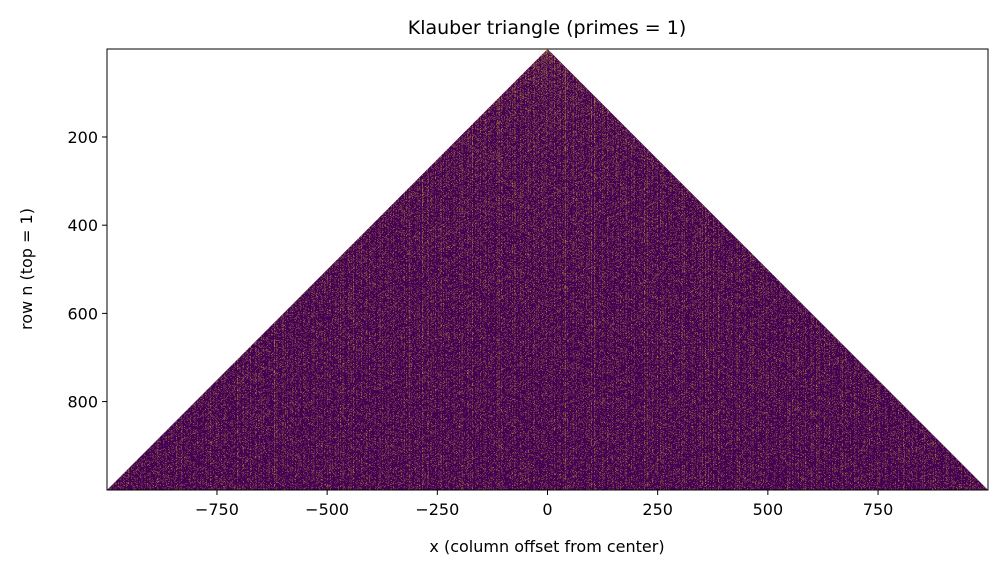 The width and height of the screenshot is (1003, 573). What do you see at coordinates (327, 509) in the screenshot?
I see `x-tick-label: −500` at bounding box center [327, 509].